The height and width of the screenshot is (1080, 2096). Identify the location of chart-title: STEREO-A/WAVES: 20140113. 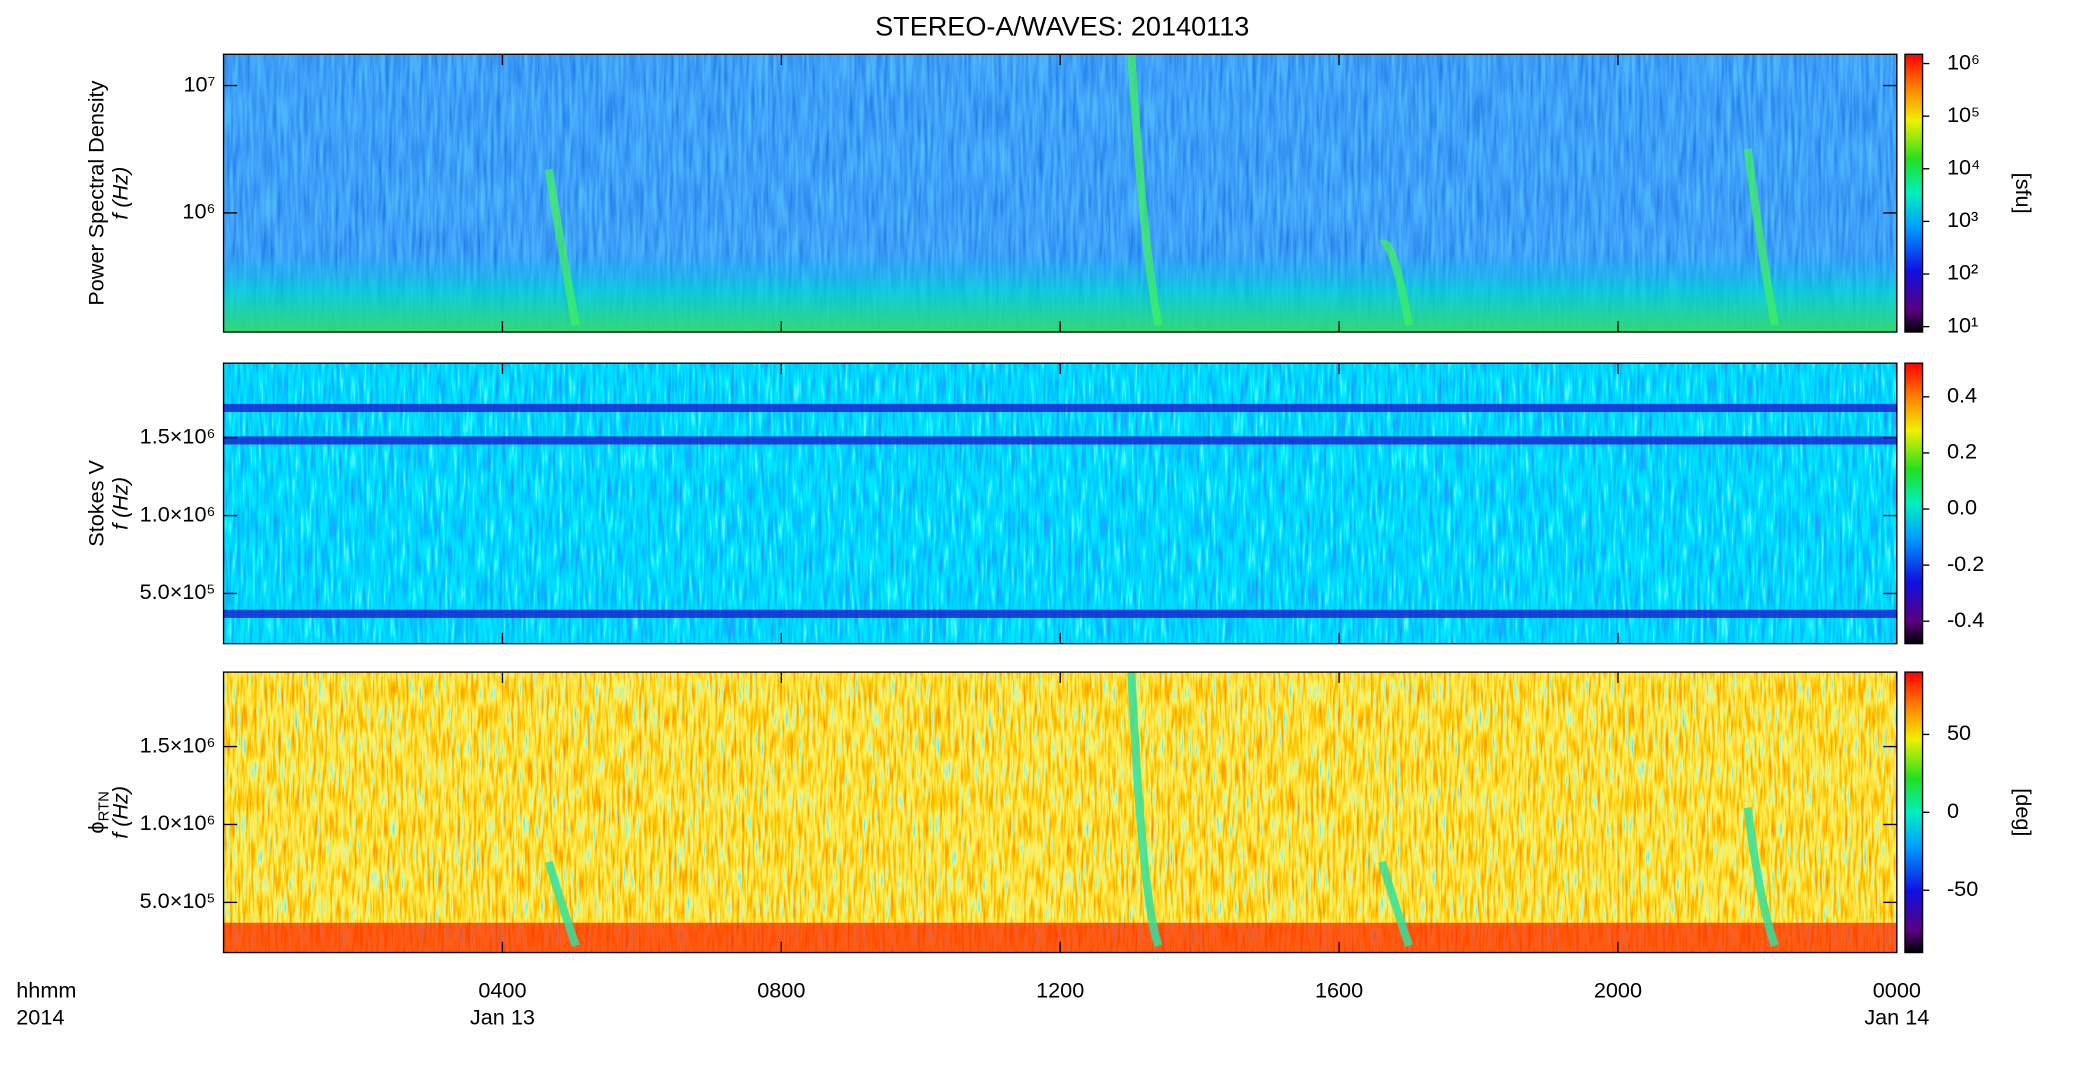
(1062, 26).